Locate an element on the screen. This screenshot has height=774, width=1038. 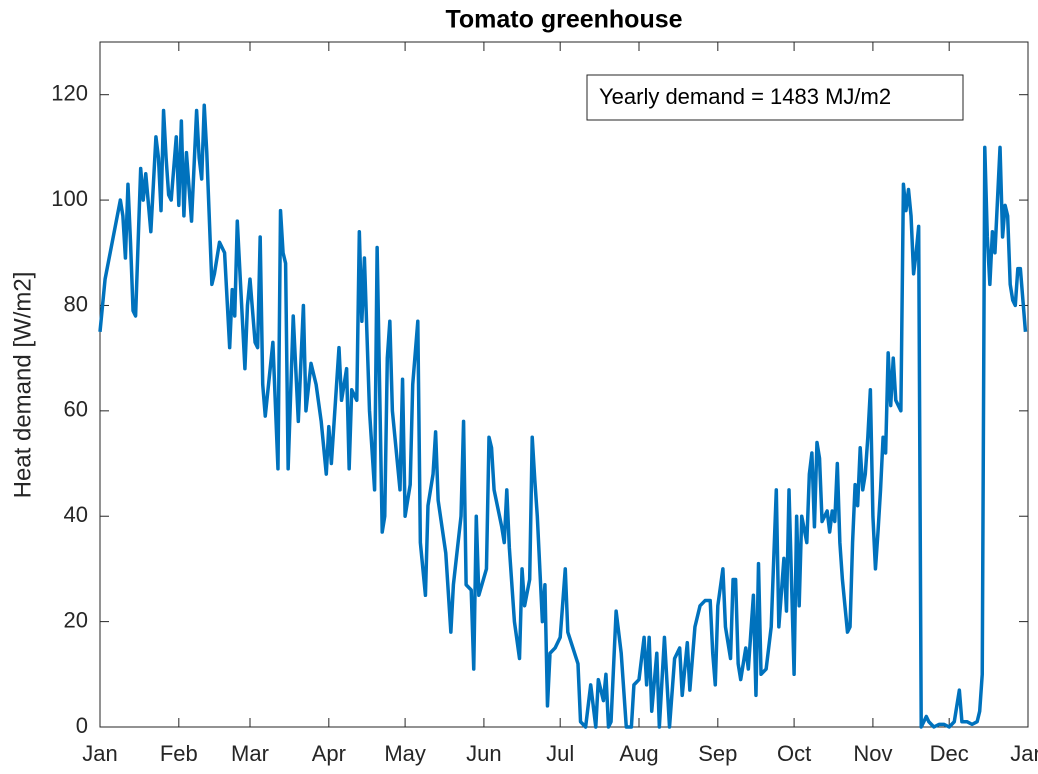
y-tick-label: 120 is located at coordinates (69, 93).